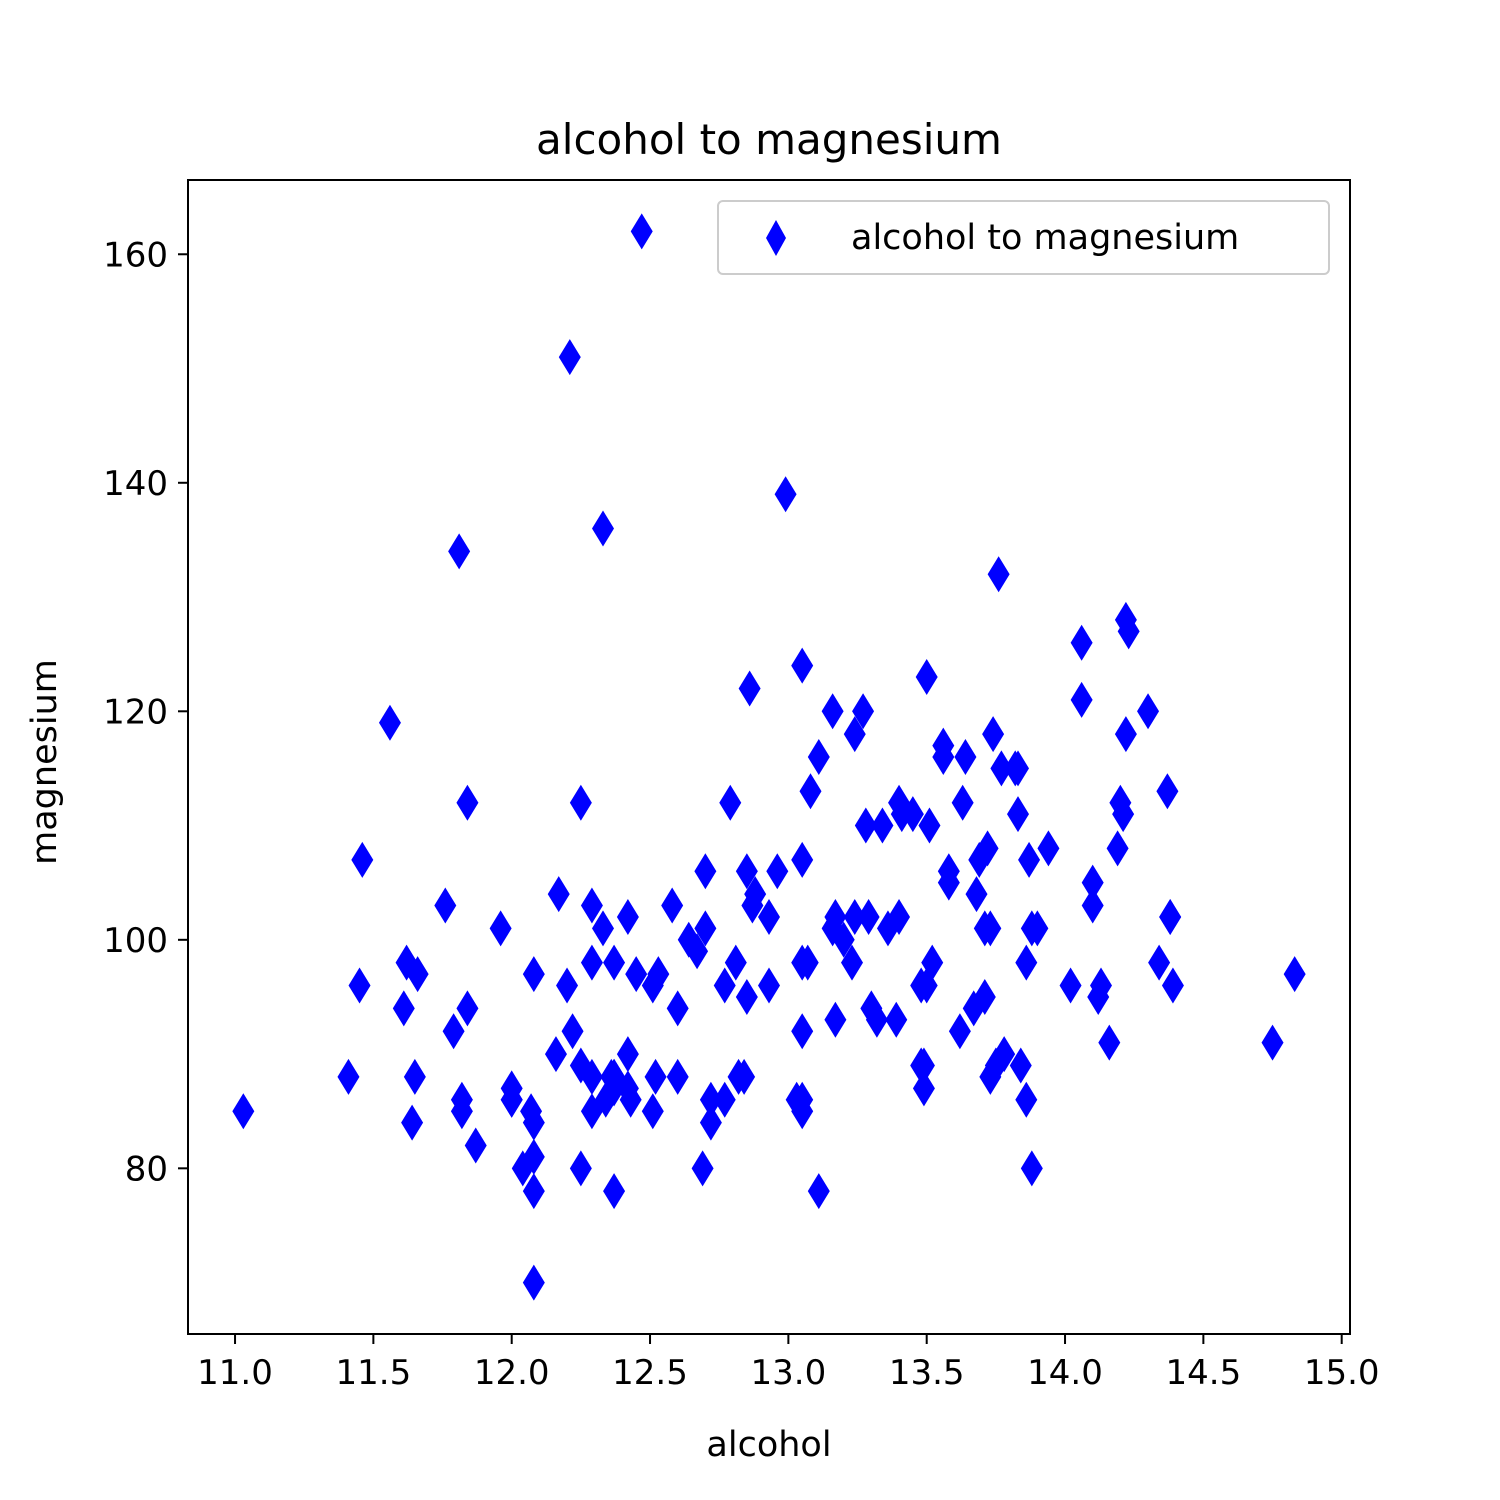 This screenshot has width=1500, height=1500. I want to click on legend-box, so click(1023, 237).